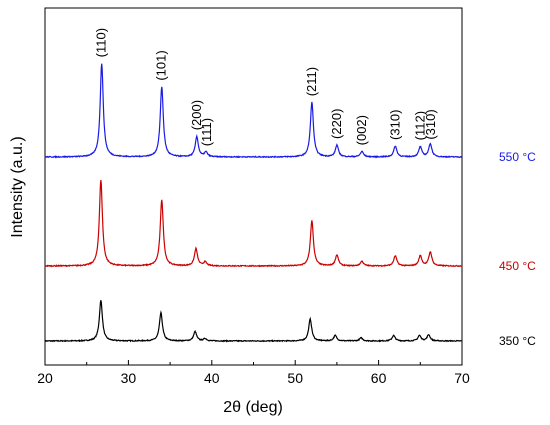  I want to click on x-tick-label: 20, so click(45, 378).